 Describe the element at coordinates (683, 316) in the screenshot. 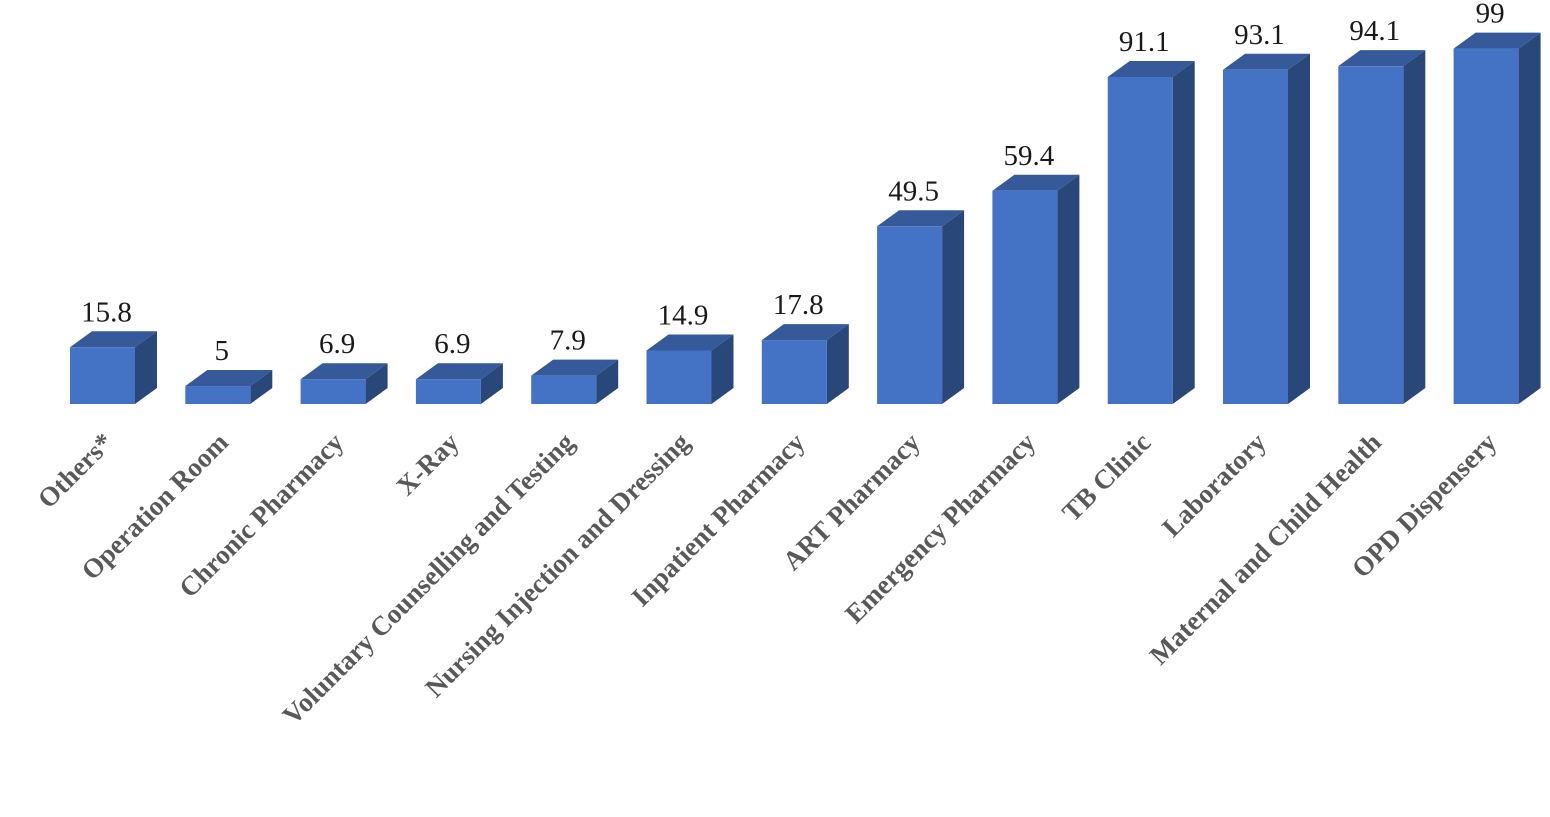

I see `data-label: 14.9` at that location.